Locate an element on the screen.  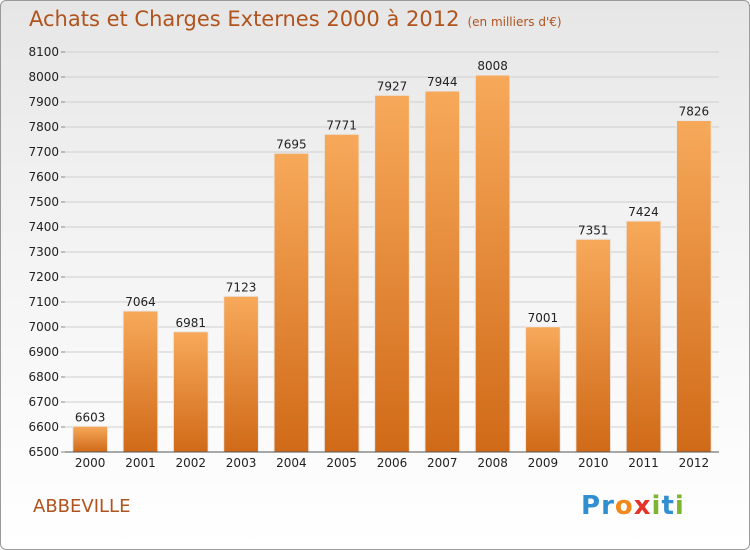
bar-2002 is located at coordinates (190, 392).